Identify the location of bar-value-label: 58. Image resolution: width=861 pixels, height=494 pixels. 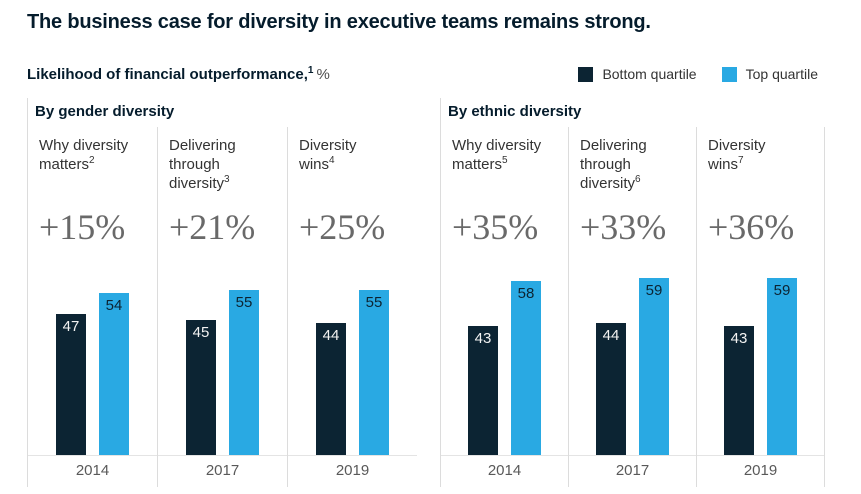
(526, 293).